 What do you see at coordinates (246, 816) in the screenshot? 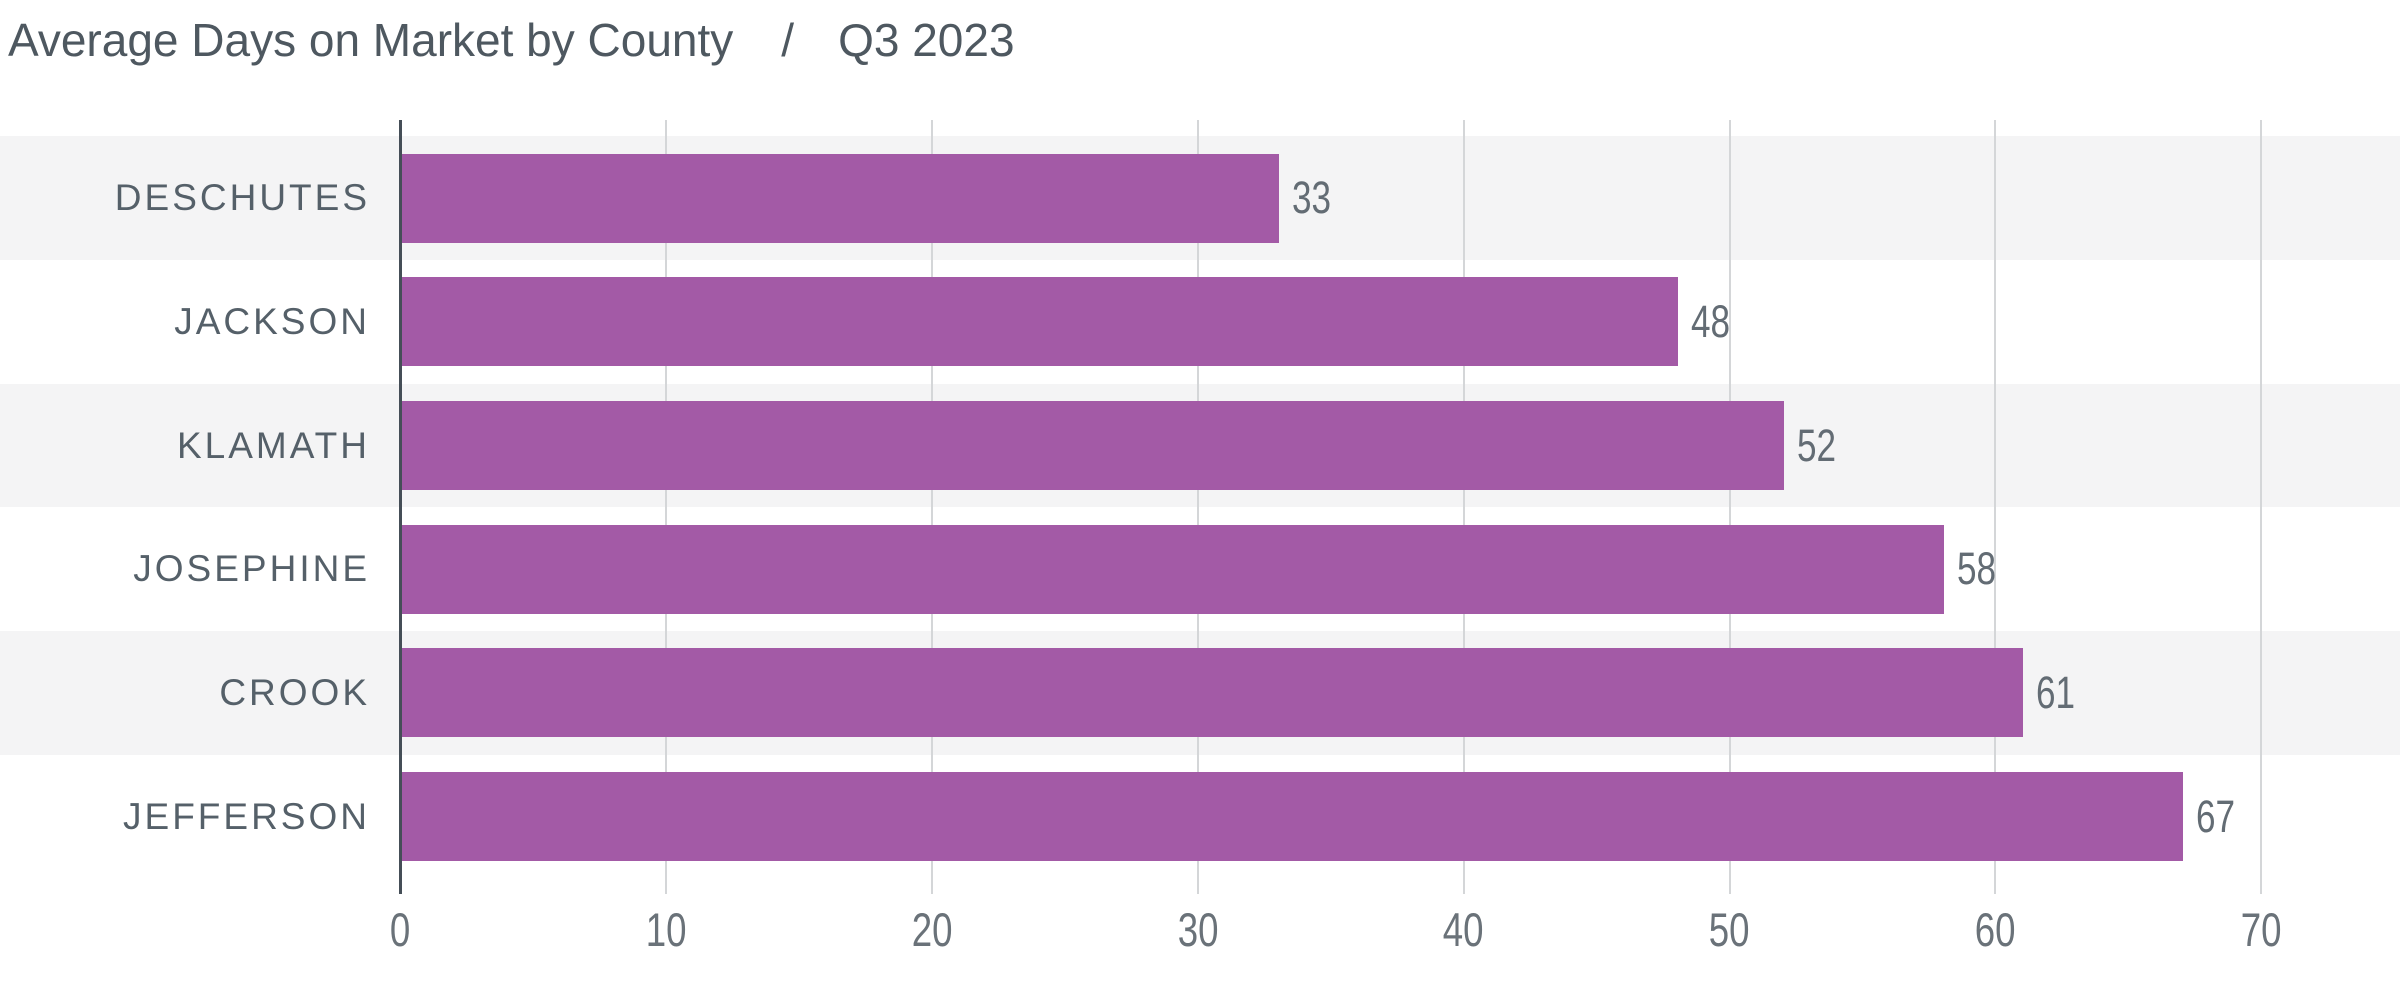
I see `category-label: JEFFERSON` at bounding box center [246, 816].